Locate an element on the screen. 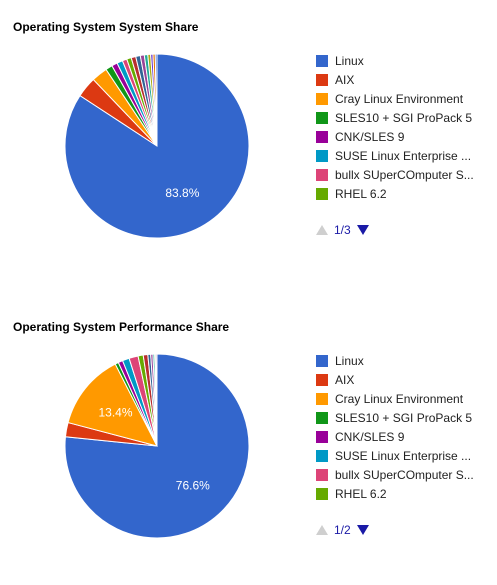 This screenshot has height=585, width=497. pager-text: 1/3 is located at coordinates (342, 230).